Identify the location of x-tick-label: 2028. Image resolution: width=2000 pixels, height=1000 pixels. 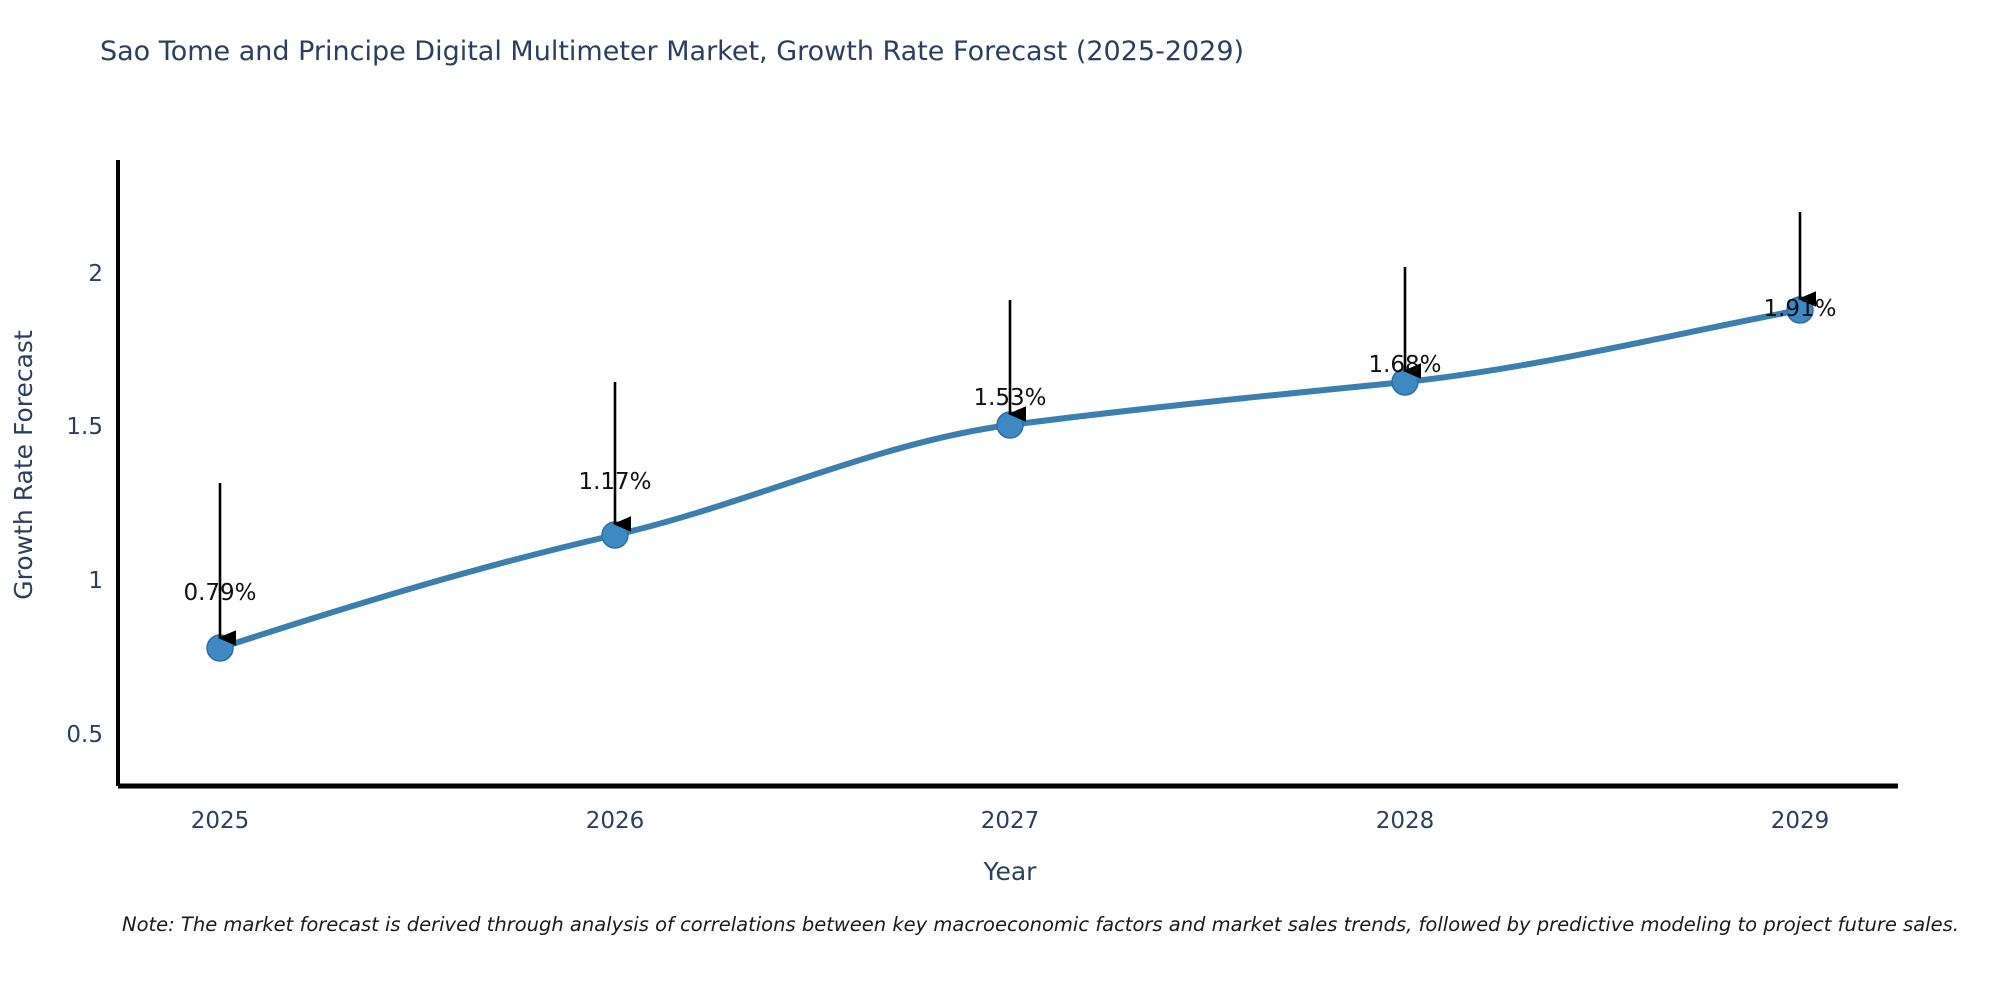
(1405, 821).